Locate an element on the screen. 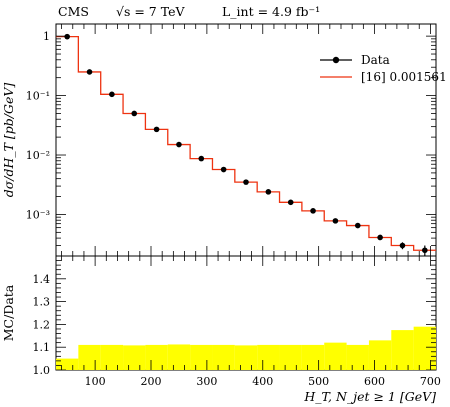 This screenshot has height=407, width=450. main-y-axis-label: dσ/dH_T [pb/GeV] is located at coordinates (8, 140).